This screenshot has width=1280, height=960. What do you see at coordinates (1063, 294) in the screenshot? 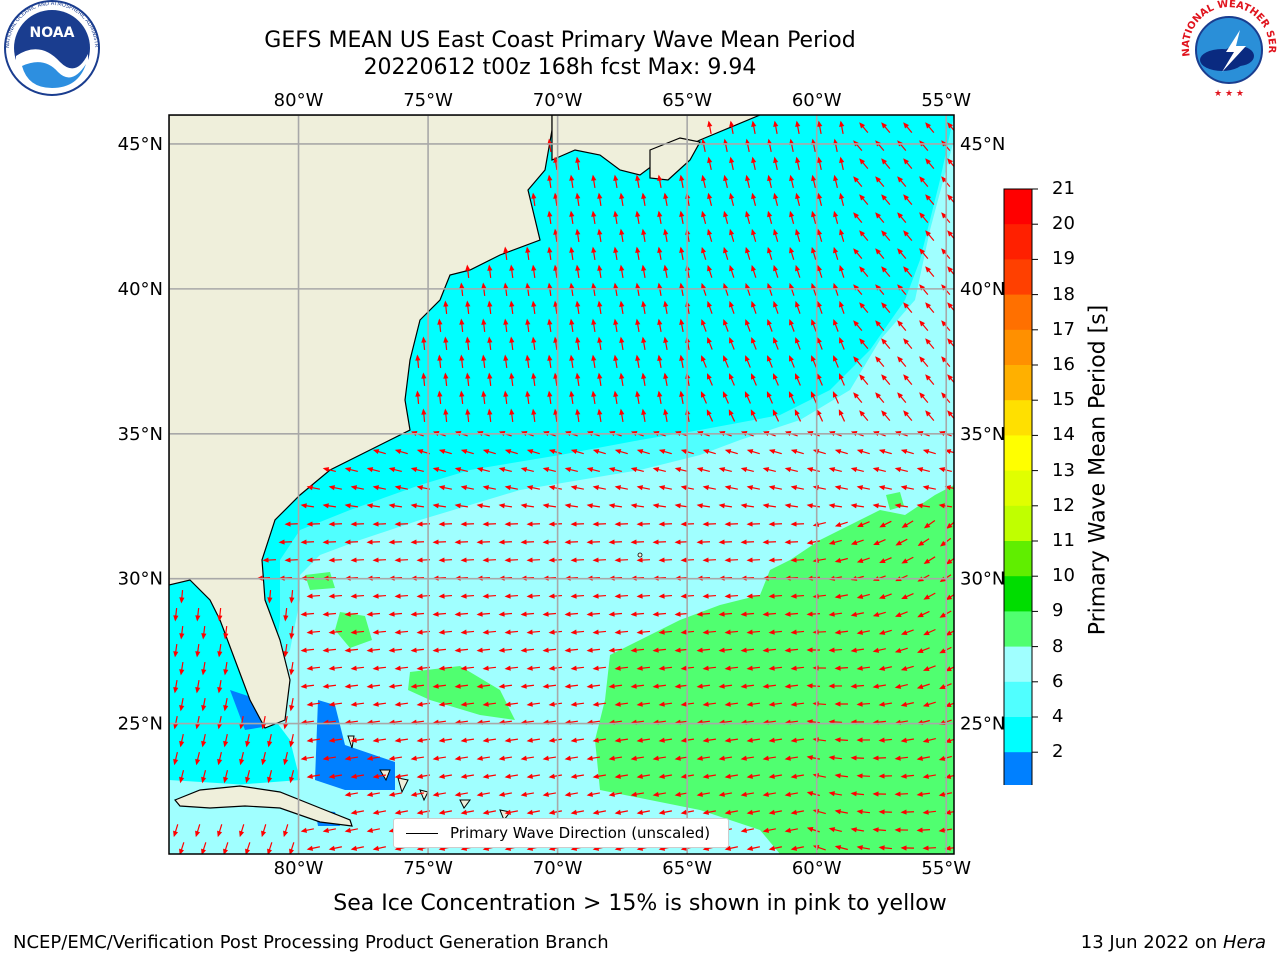
I see `colorbar-tick-label: 18` at bounding box center [1063, 294].